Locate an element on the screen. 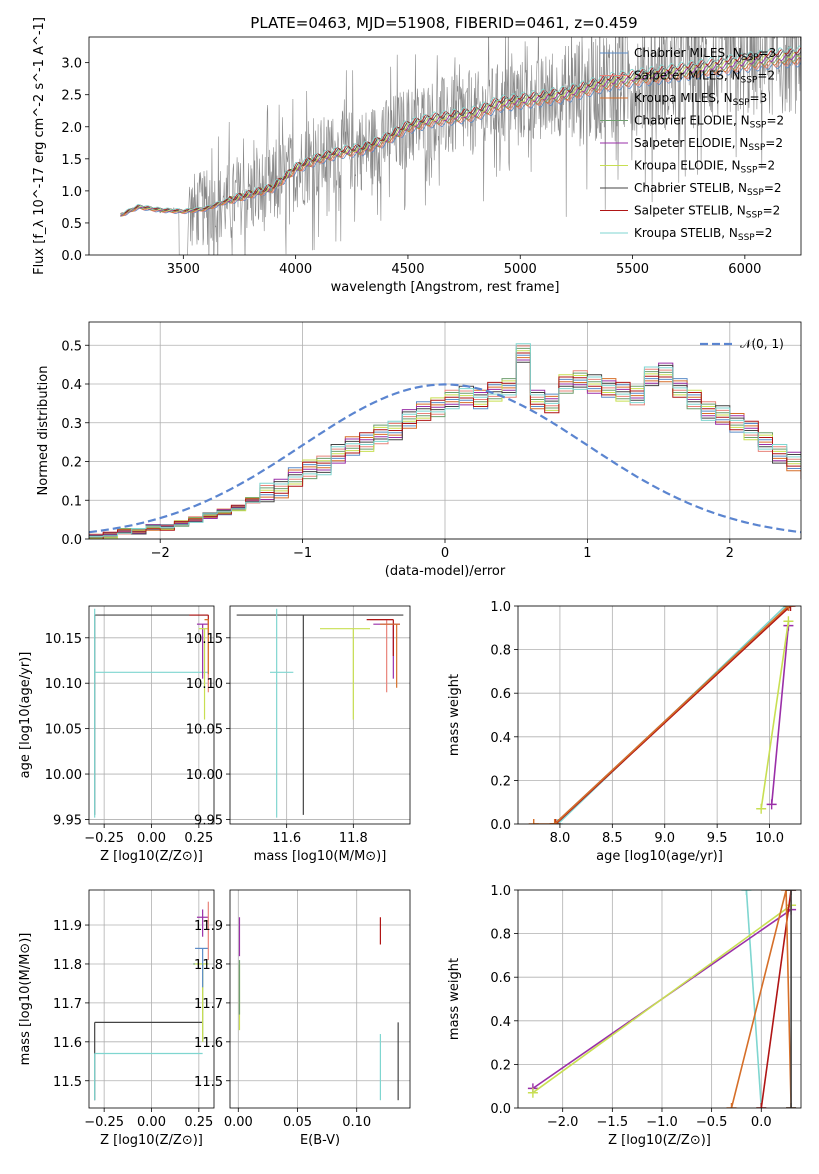 The width and height of the screenshot is (819, 1174). plot-area-weight_vs_Z is located at coordinates (662, 999).